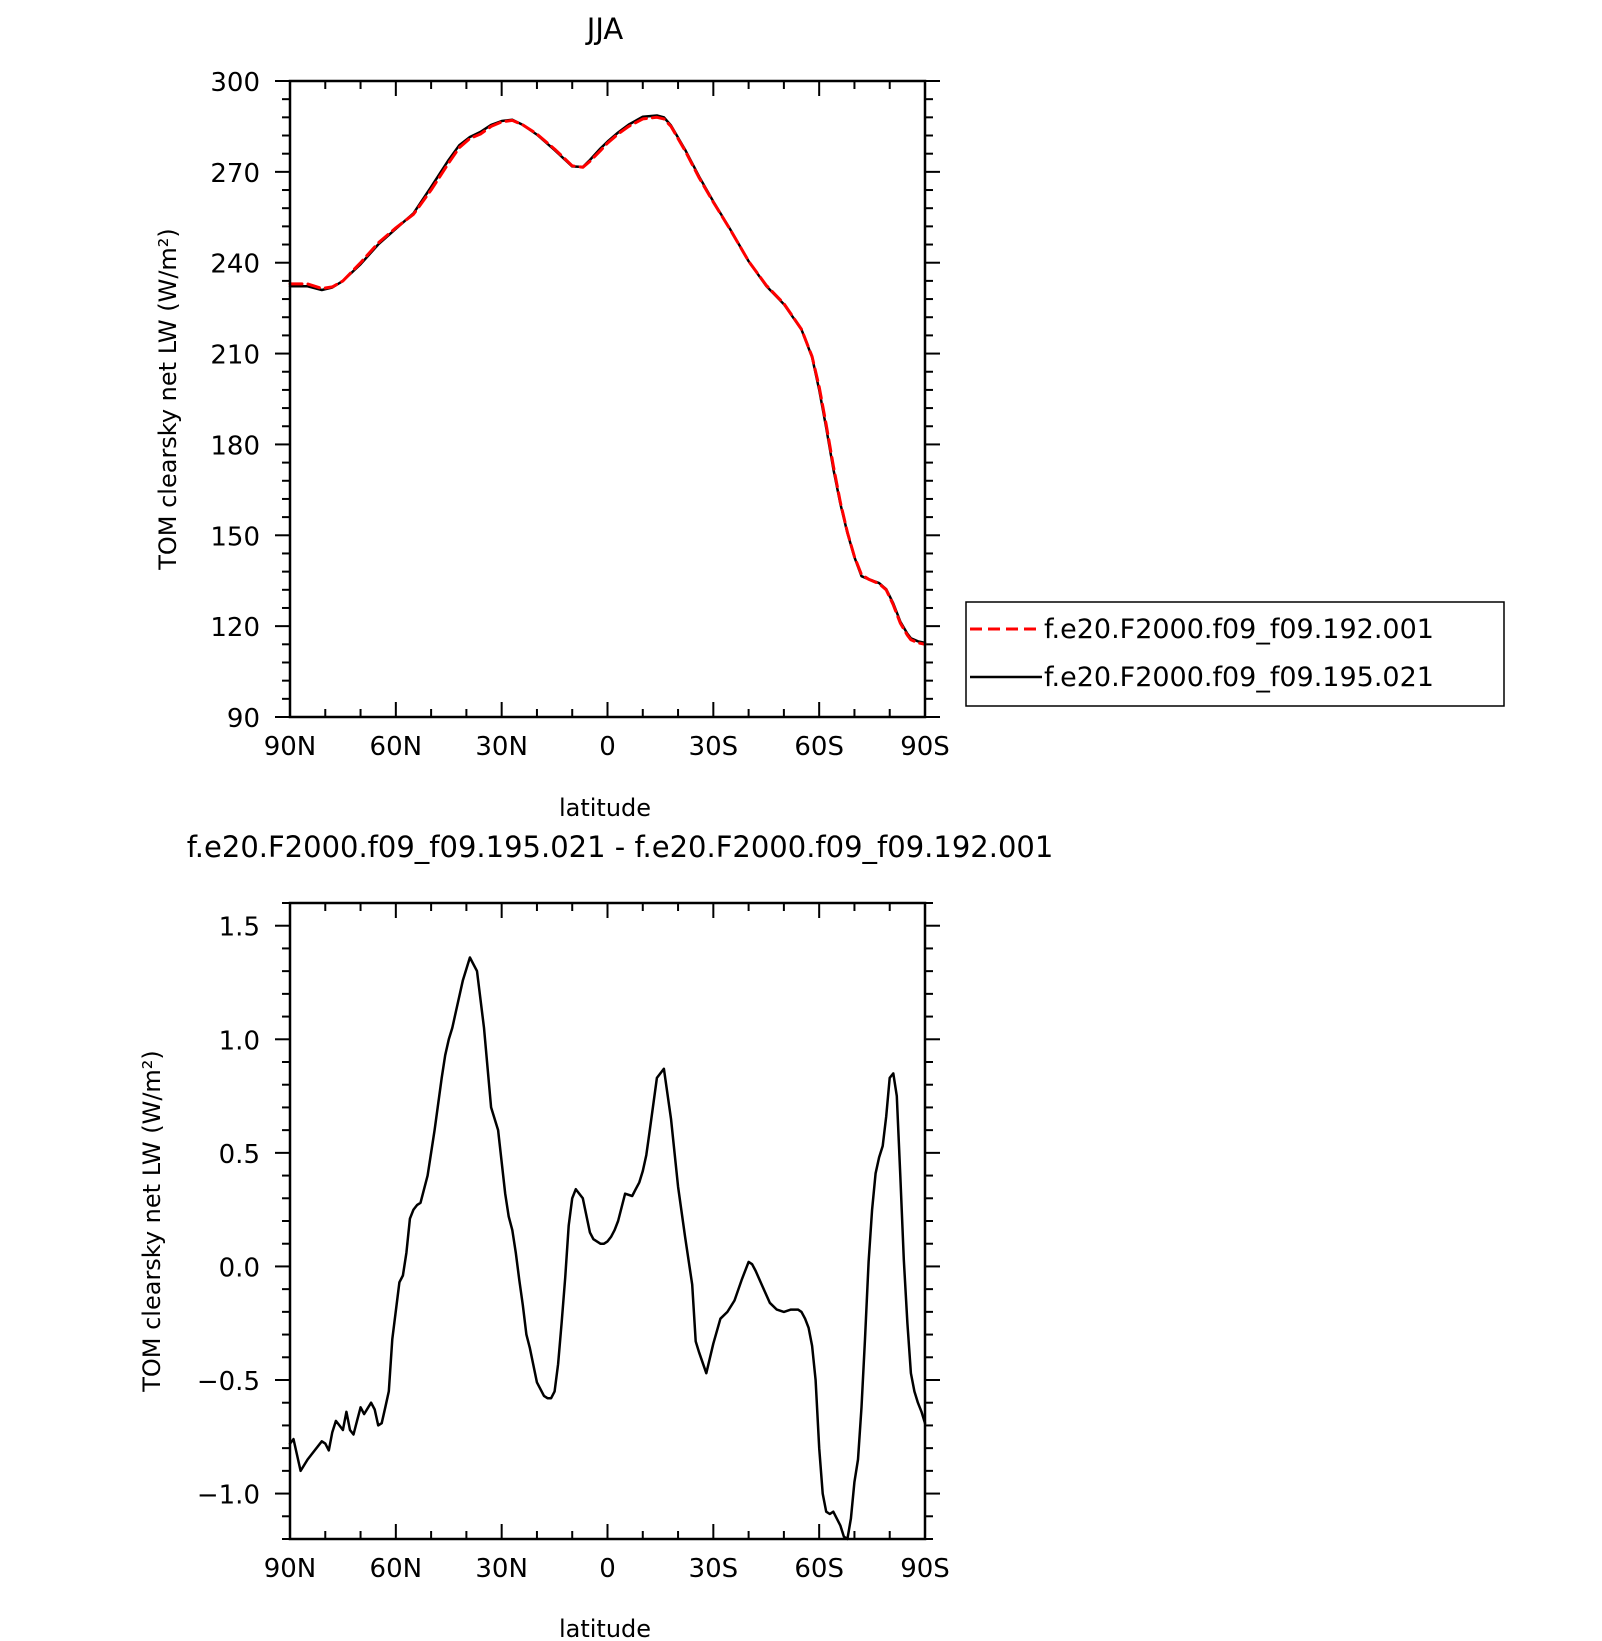 The height and width of the screenshot is (1641, 1602). Describe the element at coordinates (228, 1496) in the screenshot. I see `y-tick-label: −1.0` at that location.